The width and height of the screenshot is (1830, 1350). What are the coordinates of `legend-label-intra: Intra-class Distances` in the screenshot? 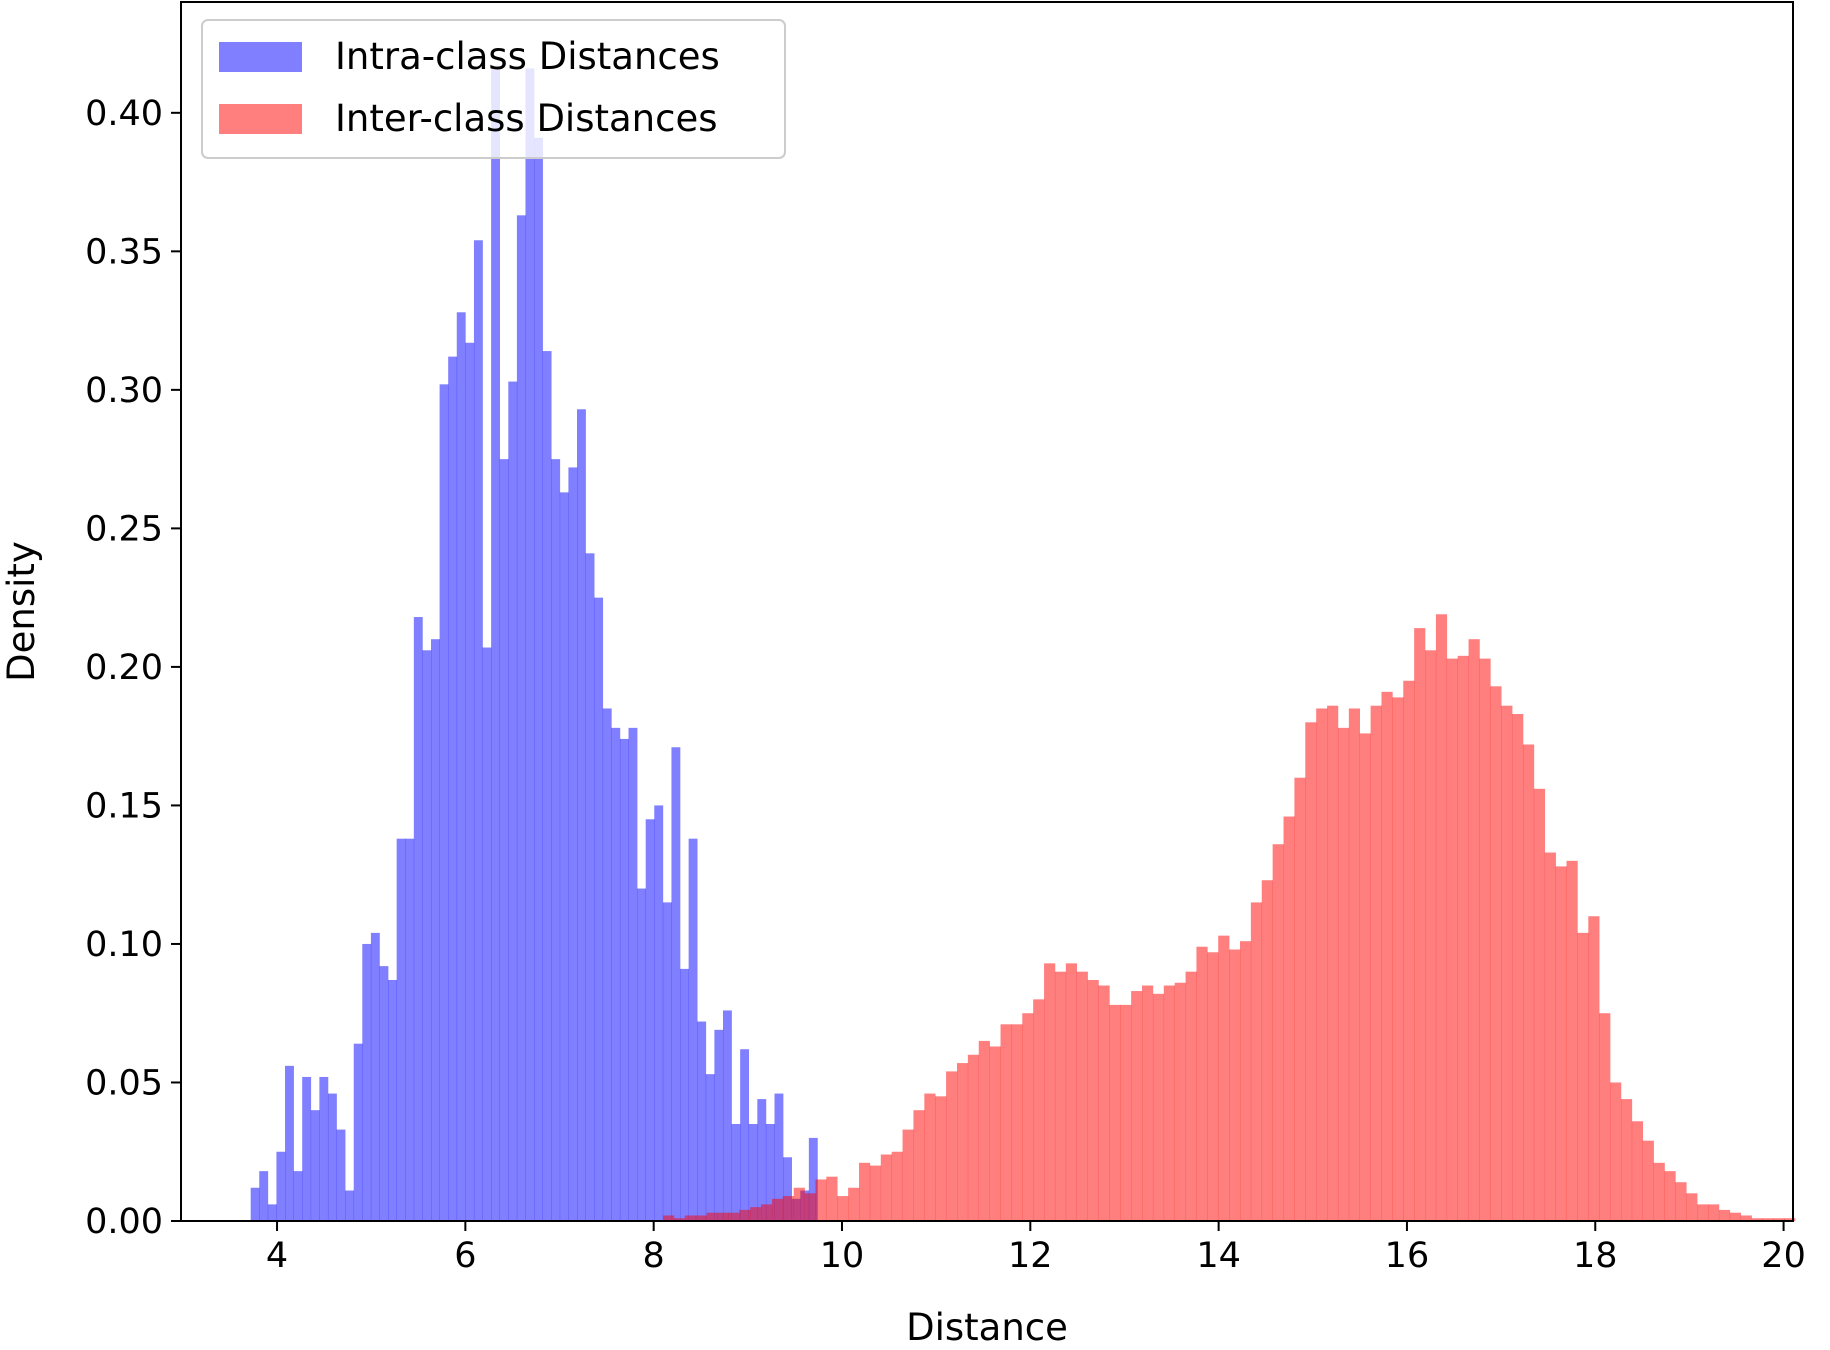 It's located at (527, 56).